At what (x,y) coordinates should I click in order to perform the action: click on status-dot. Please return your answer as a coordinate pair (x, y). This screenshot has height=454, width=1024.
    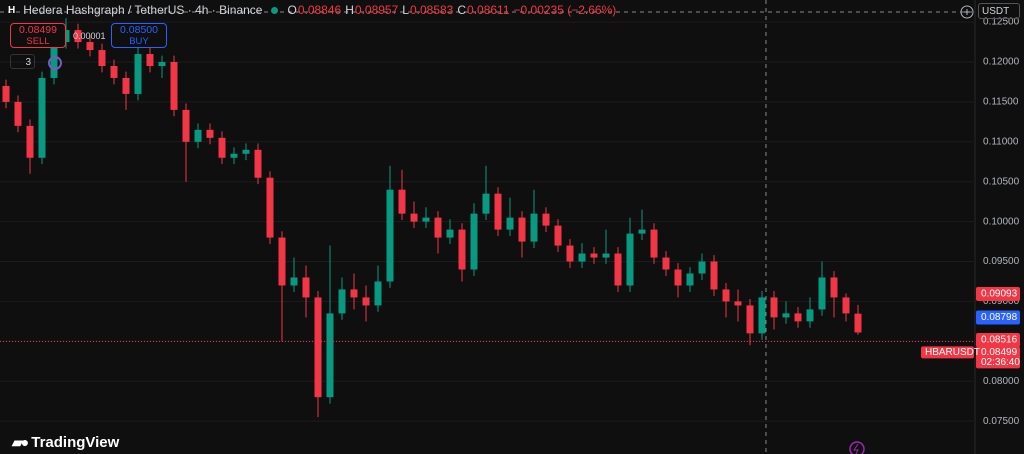
    Looking at the image, I should click on (275, 10).